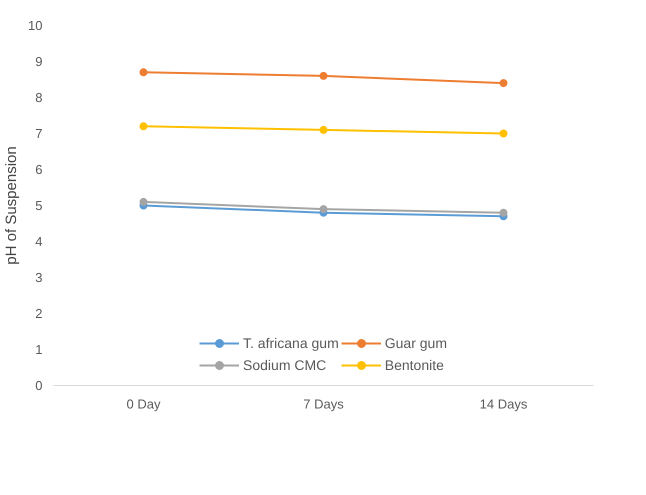 The image size is (646, 495). Describe the element at coordinates (39, 349) in the screenshot. I see `y-tick-label: 1` at that location.